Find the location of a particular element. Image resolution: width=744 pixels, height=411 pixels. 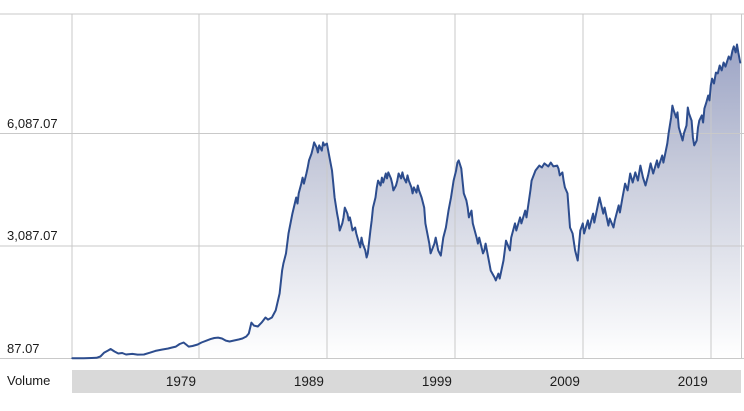

y-tick-label: 87.07 is located at coordinates (23, 348).